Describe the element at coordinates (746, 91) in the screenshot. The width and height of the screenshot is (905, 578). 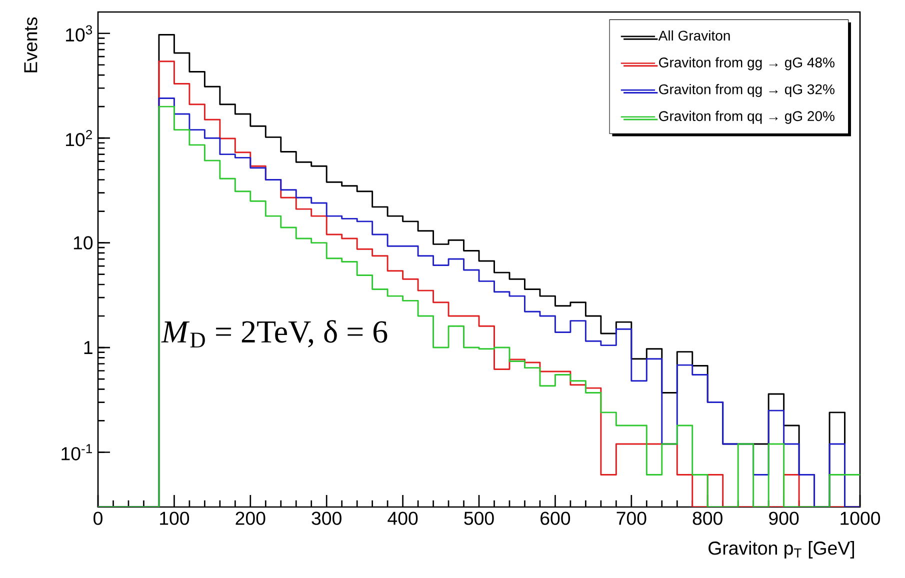
I see `legend-label: Graviton from qg → qG 32%` at that location.